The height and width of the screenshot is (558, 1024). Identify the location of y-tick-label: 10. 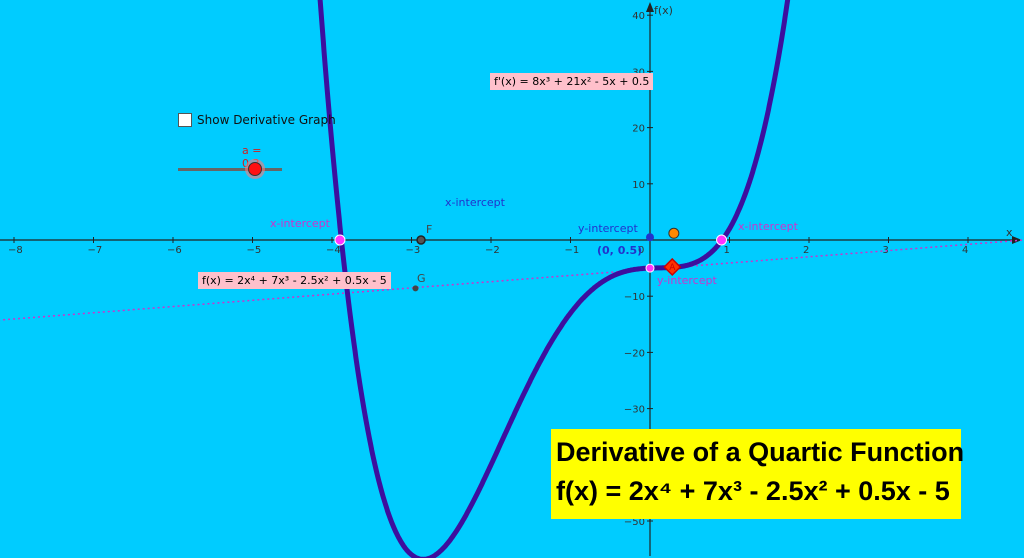
(638, 185).